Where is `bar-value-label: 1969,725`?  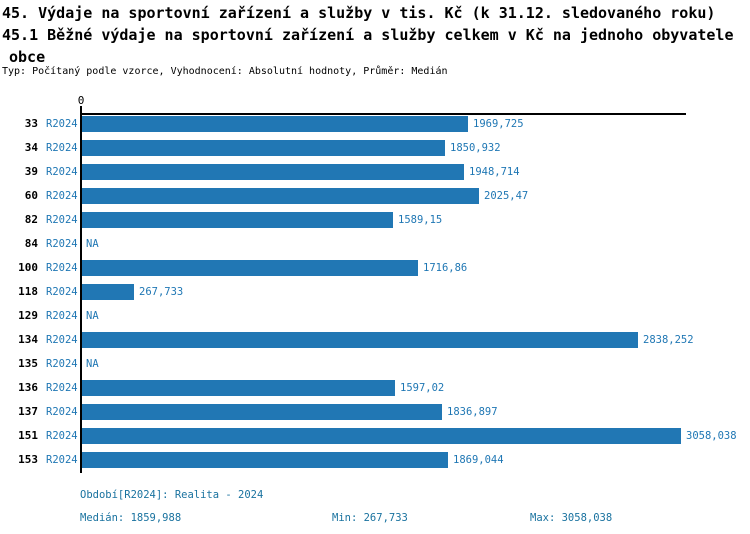
bar-value-label: 1969,725 is located at coordinates (498, 124).